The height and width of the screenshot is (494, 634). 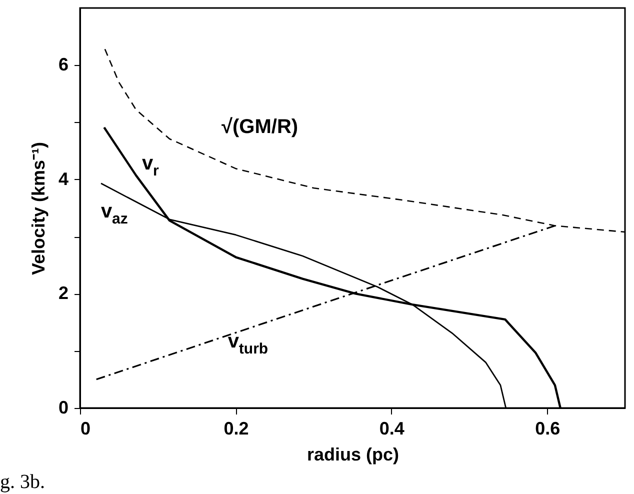 I want to click on y-tick-label: 6, so click(x=63, y=64).